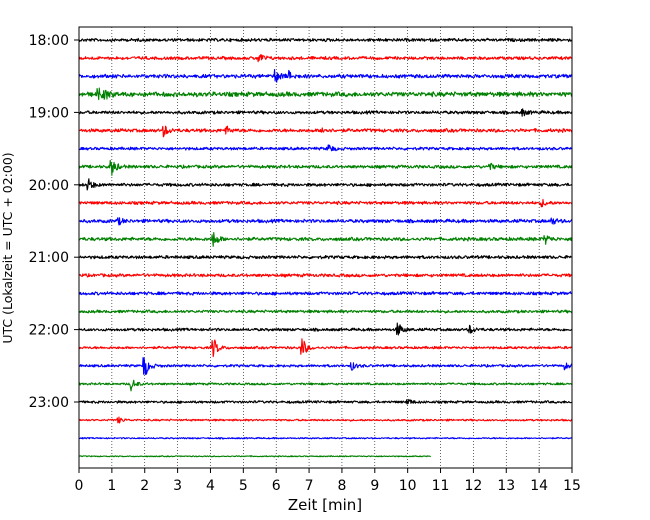 This screenshot has width=650, height=520. What do you see at coordinates (49, 41) in the screenshot?
I see `y-tick-label: 18:00` at bounding box center [49, 41].